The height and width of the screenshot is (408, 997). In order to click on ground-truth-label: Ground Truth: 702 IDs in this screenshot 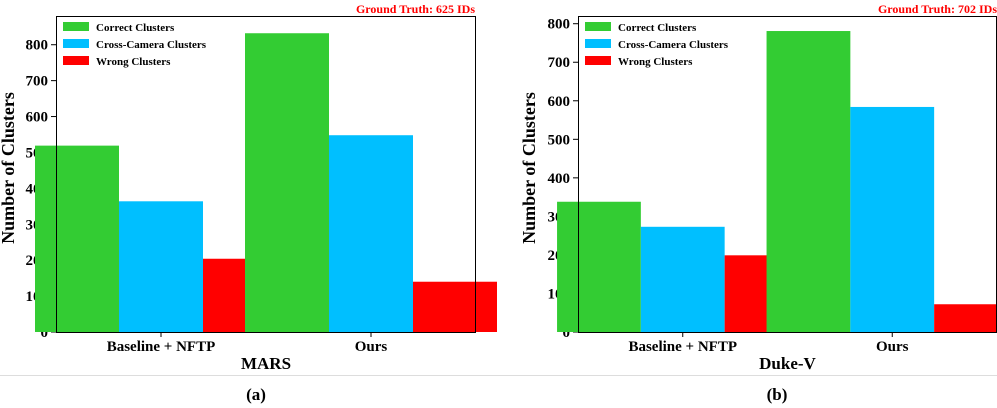, I will do `click(937, 9)`.